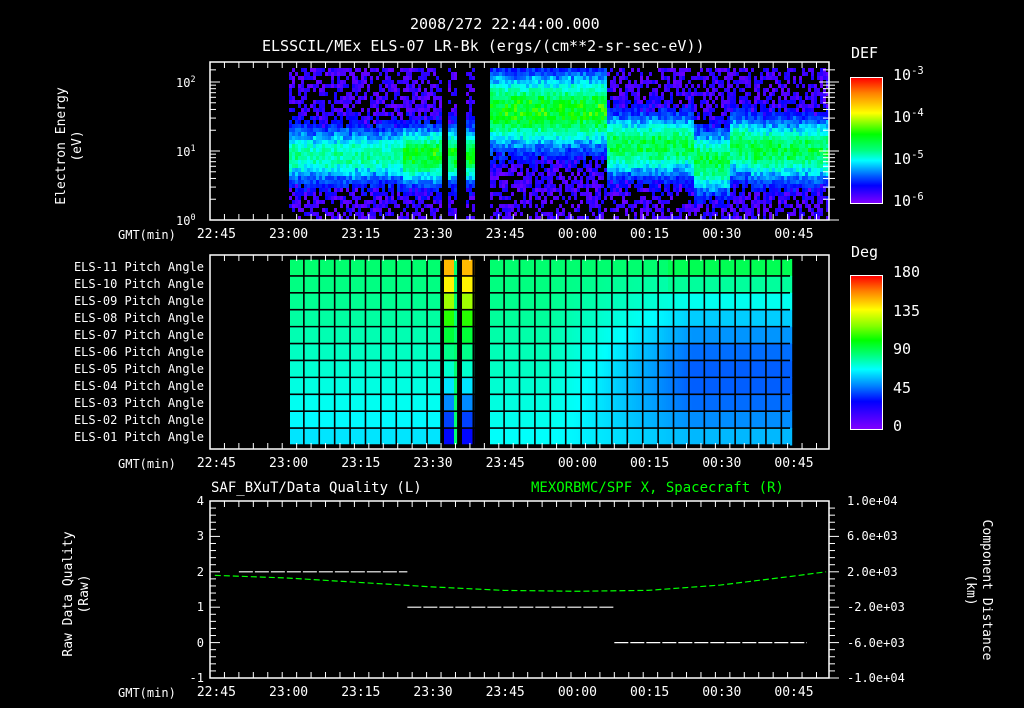  What do you see at coordinates (505, 24) in the screenshot?
I see `plot-timestamp: 2008/272 22:44:00.000` at bounding box center [505, 24].